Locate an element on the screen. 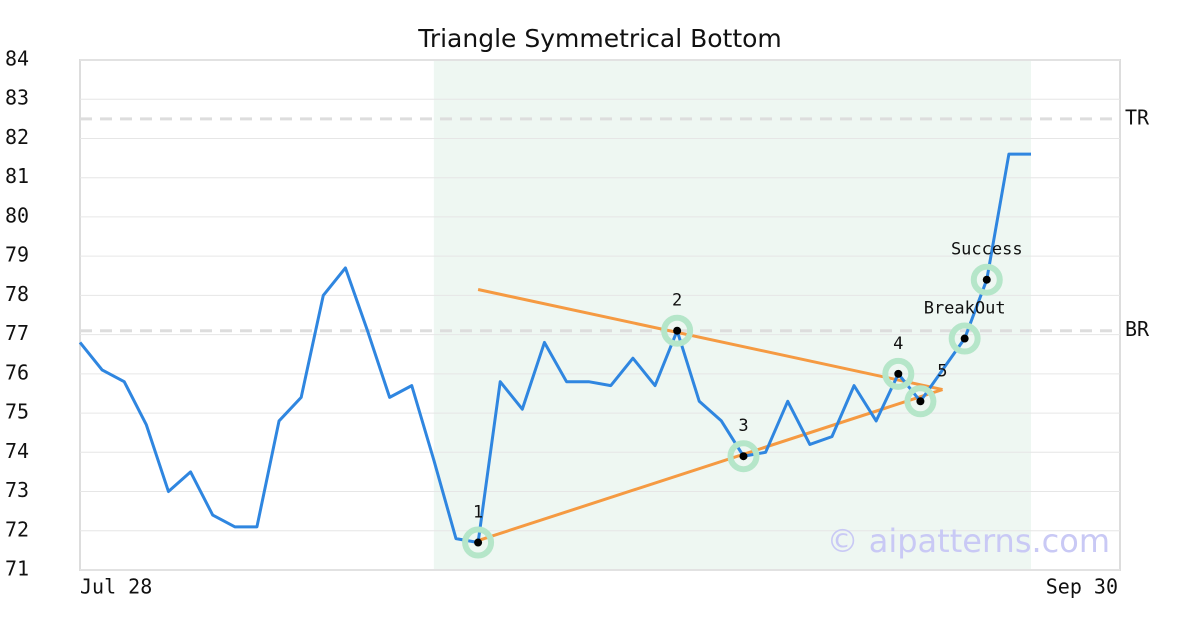  annotation-label: 3 is located at coordinates (743, 426).